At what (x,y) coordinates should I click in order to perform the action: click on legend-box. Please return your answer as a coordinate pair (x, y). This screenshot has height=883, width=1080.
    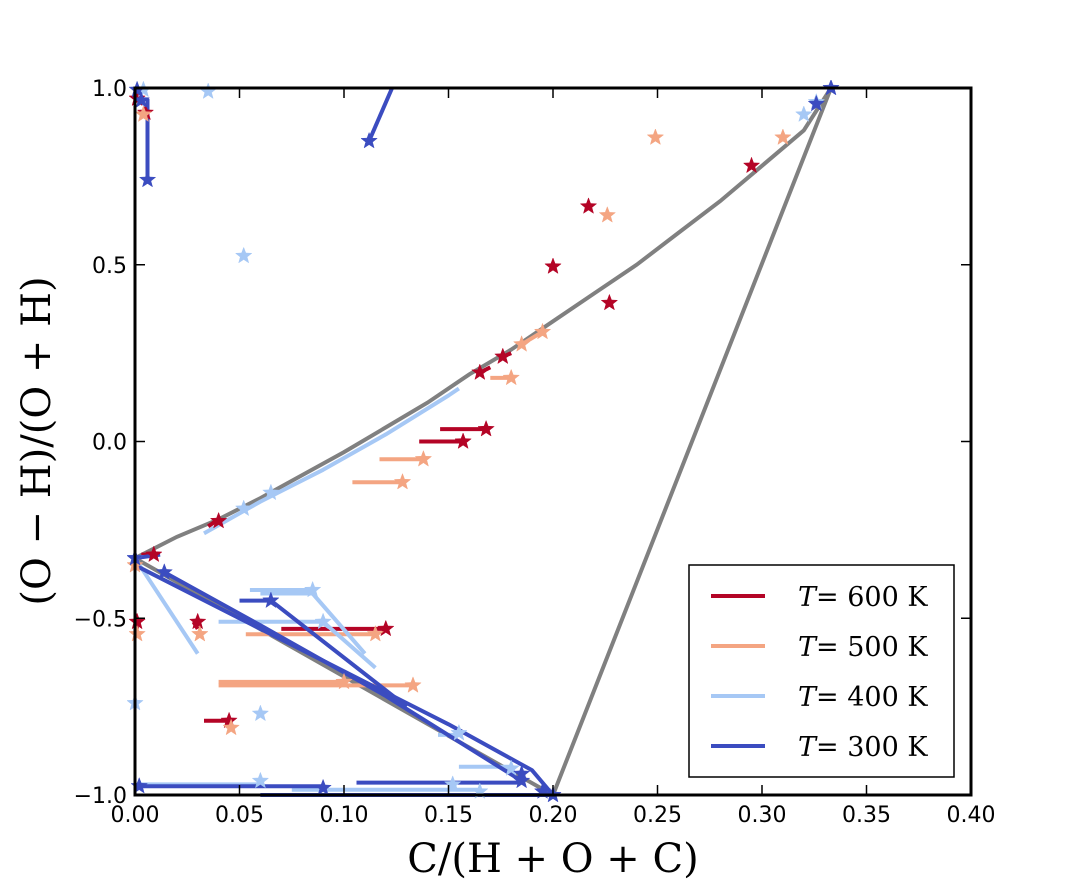
    Looking at the image, I should click on (821, 671).